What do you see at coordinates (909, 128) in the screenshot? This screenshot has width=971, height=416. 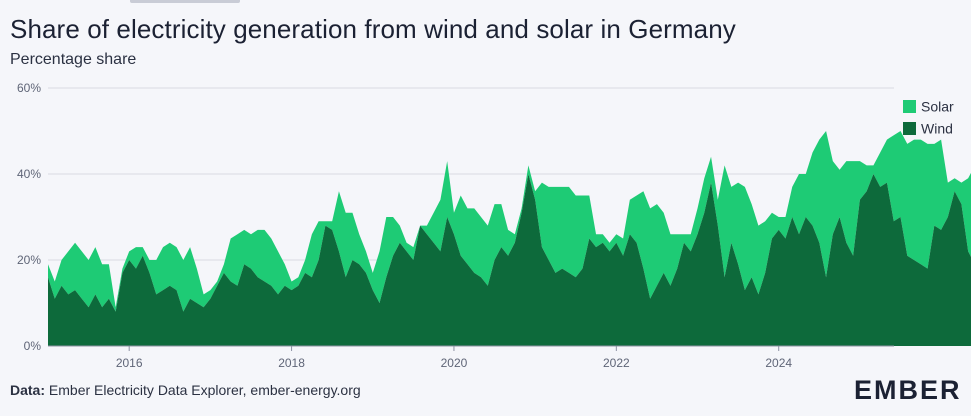 I see `legend-swatch-wind` at bounding box center [909, 128].